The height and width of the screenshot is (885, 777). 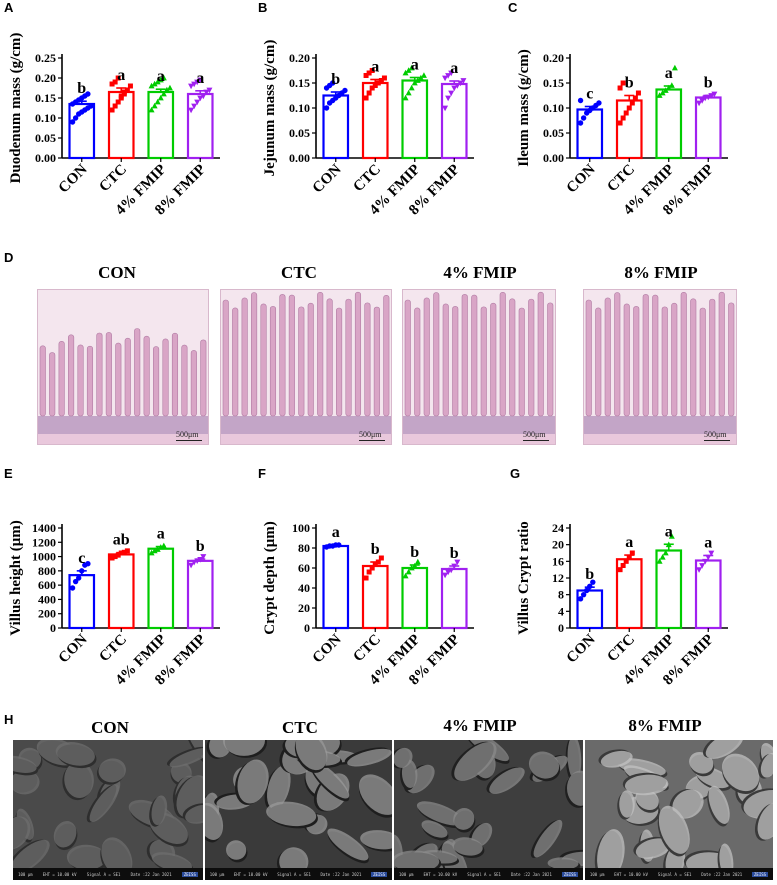 What do you see at coordinates (524, 578) in the screenshot?
I see `y-axis-label: Villus Crypt ratio` at bounding box center [524, 578].